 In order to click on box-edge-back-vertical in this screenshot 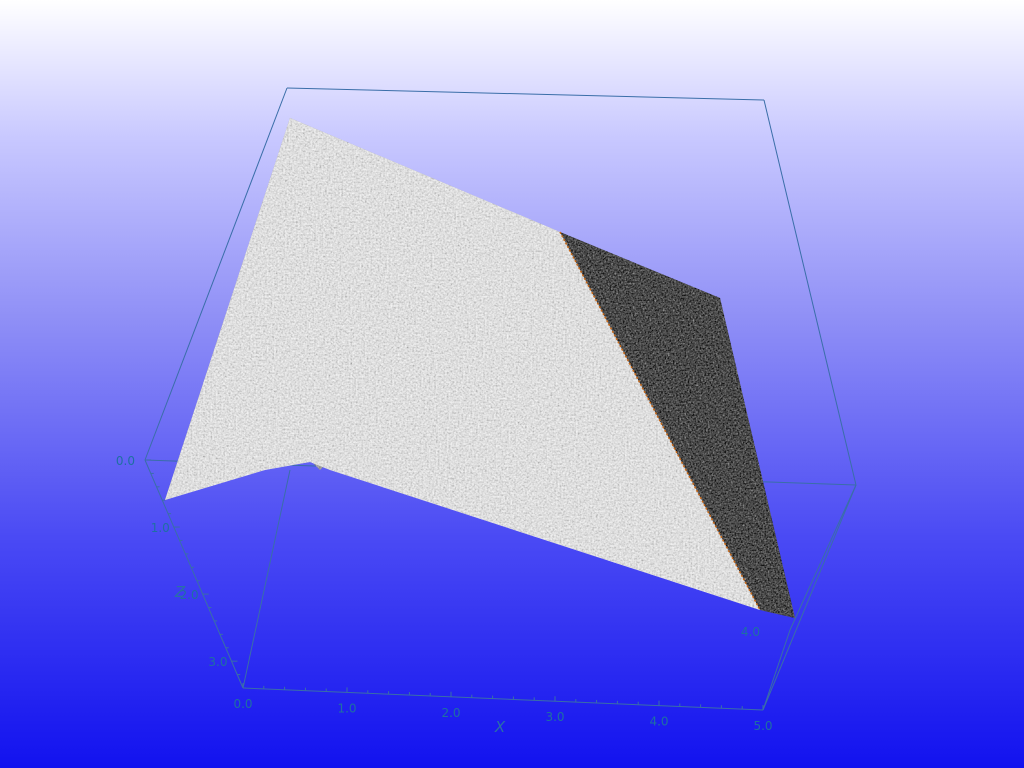, I will do `click(266, 579)`.